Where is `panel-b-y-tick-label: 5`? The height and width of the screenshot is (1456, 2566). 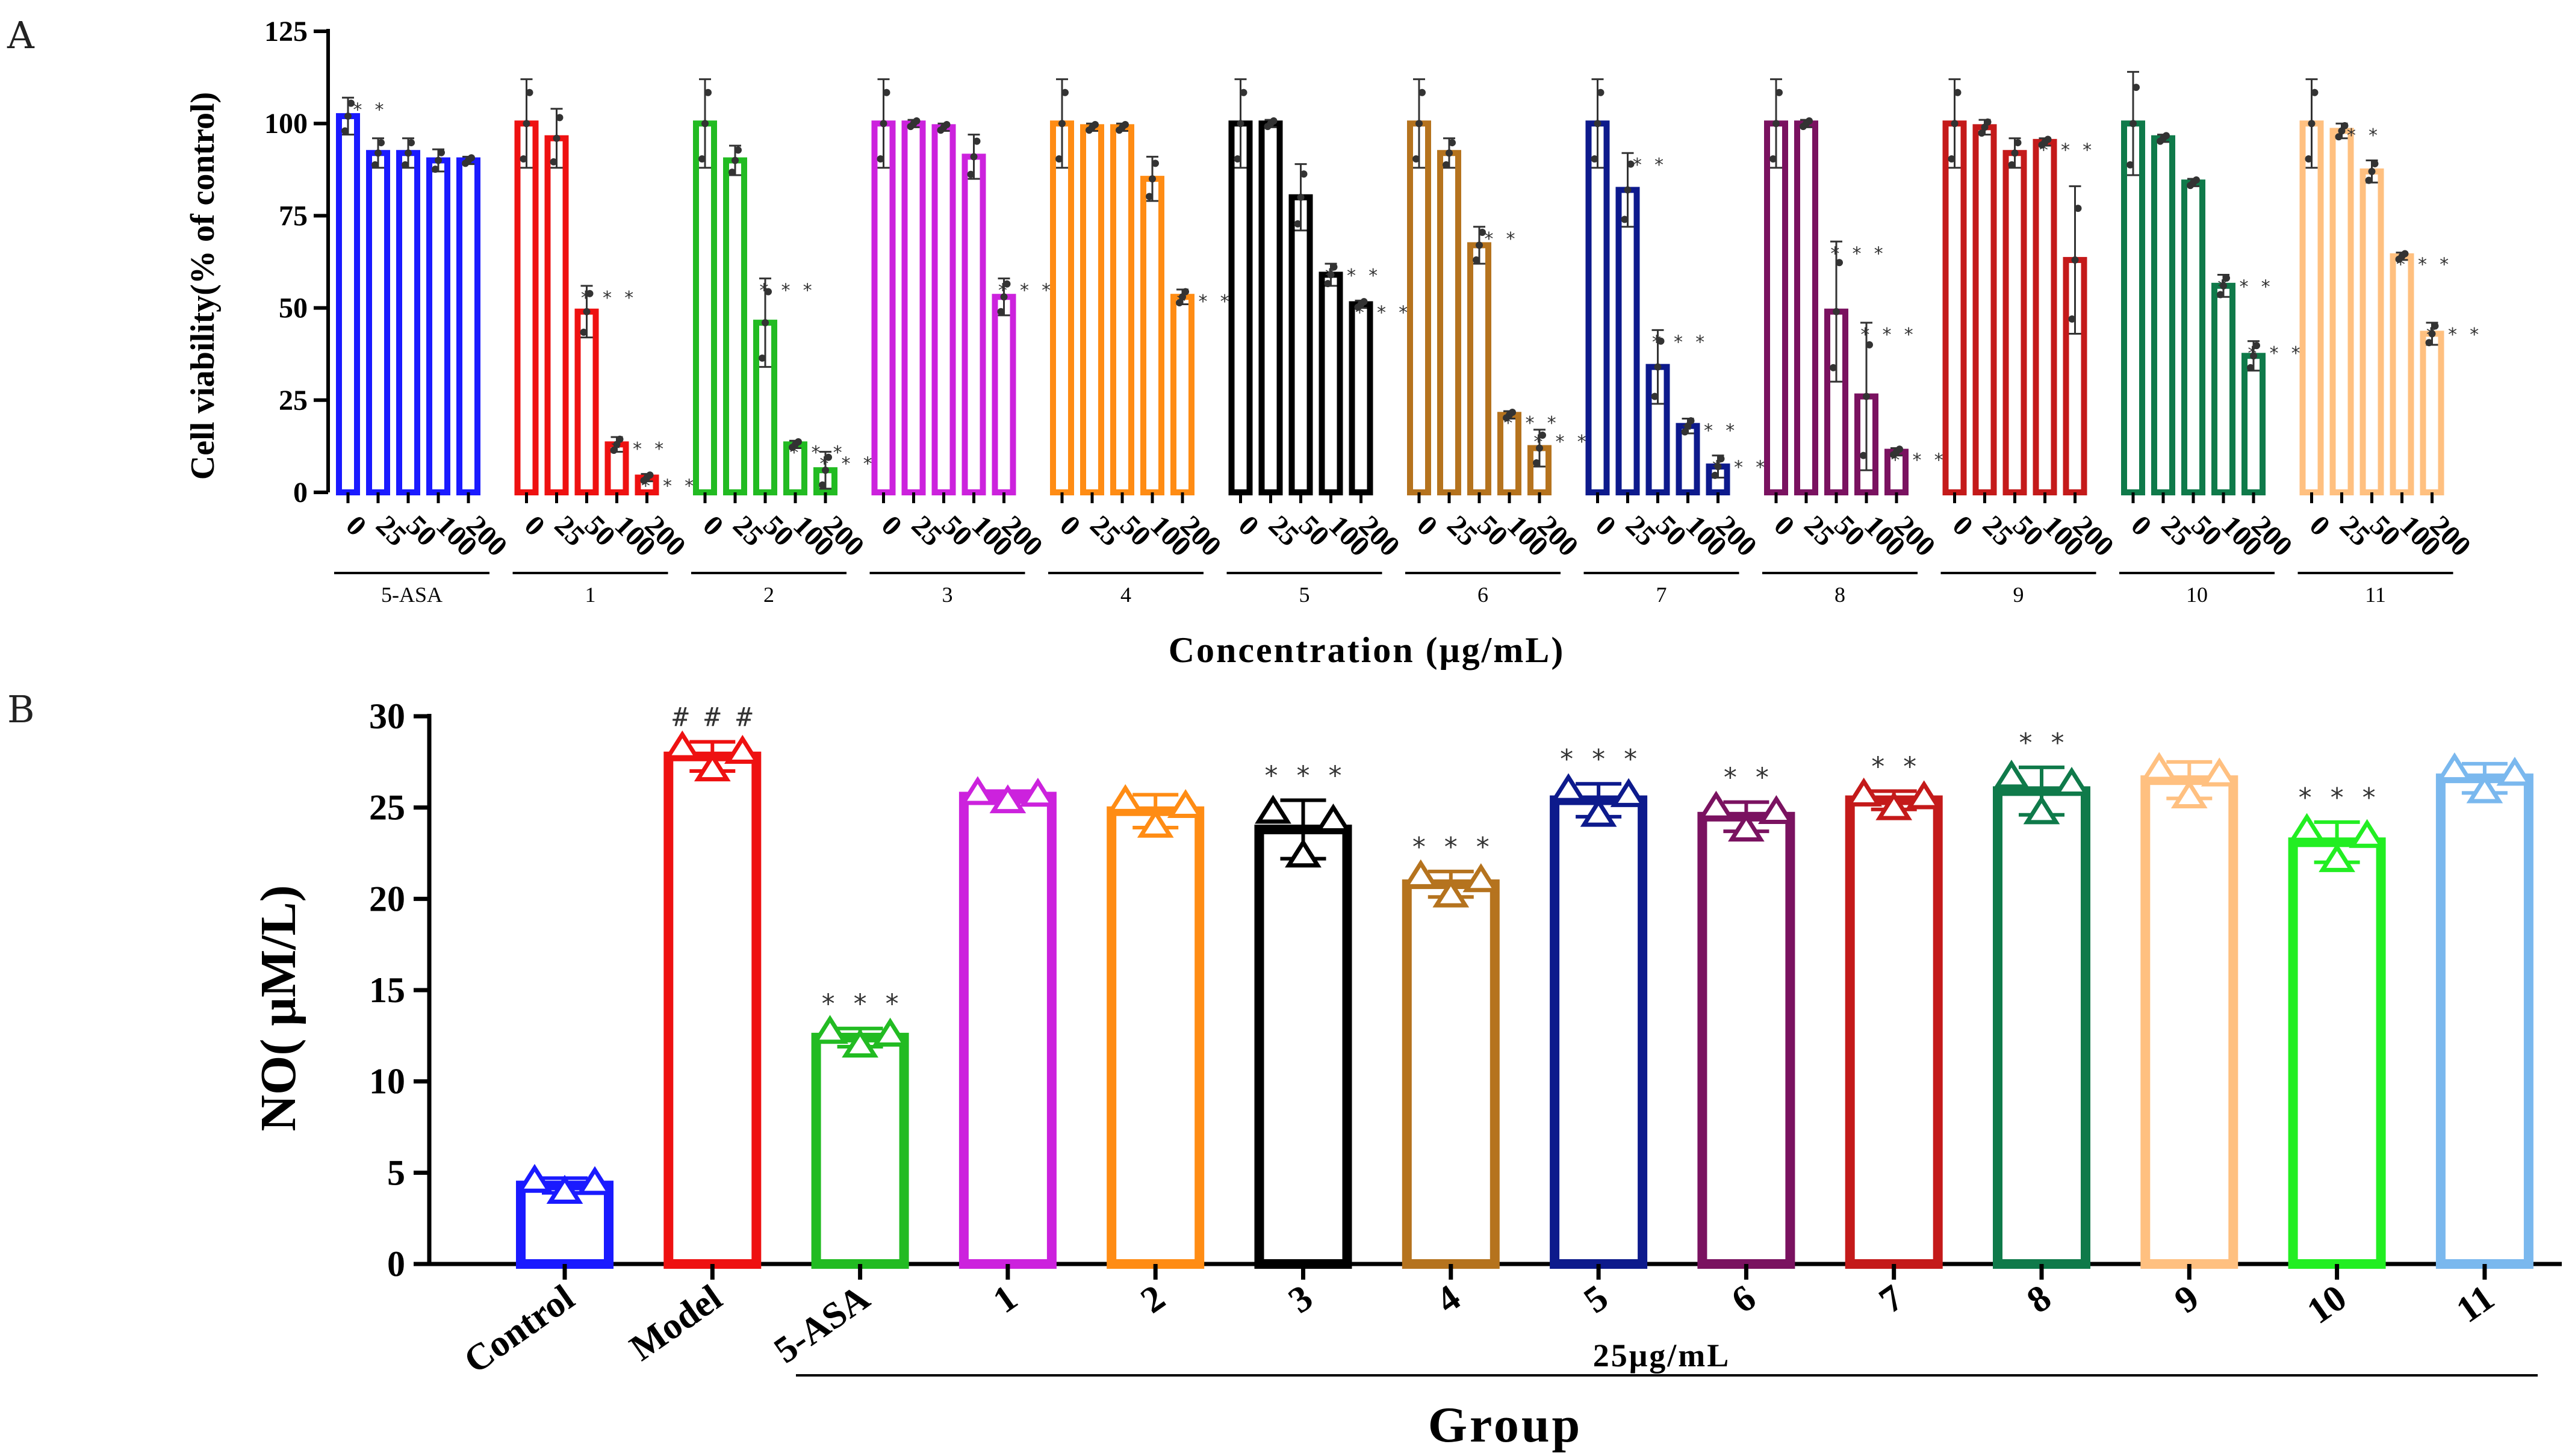
panel-b-y-tick-label: 5 is located at coordinates (396, 1172).